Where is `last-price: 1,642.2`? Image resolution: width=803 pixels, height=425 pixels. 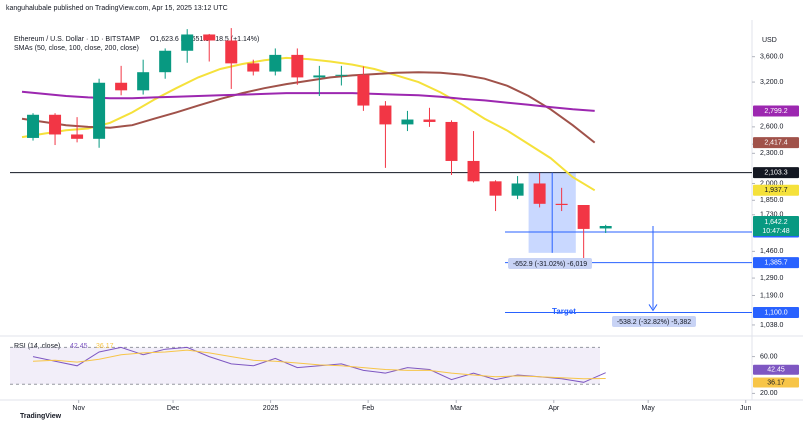
last-price: 1,642.2 is located at coordinates (775, 222).